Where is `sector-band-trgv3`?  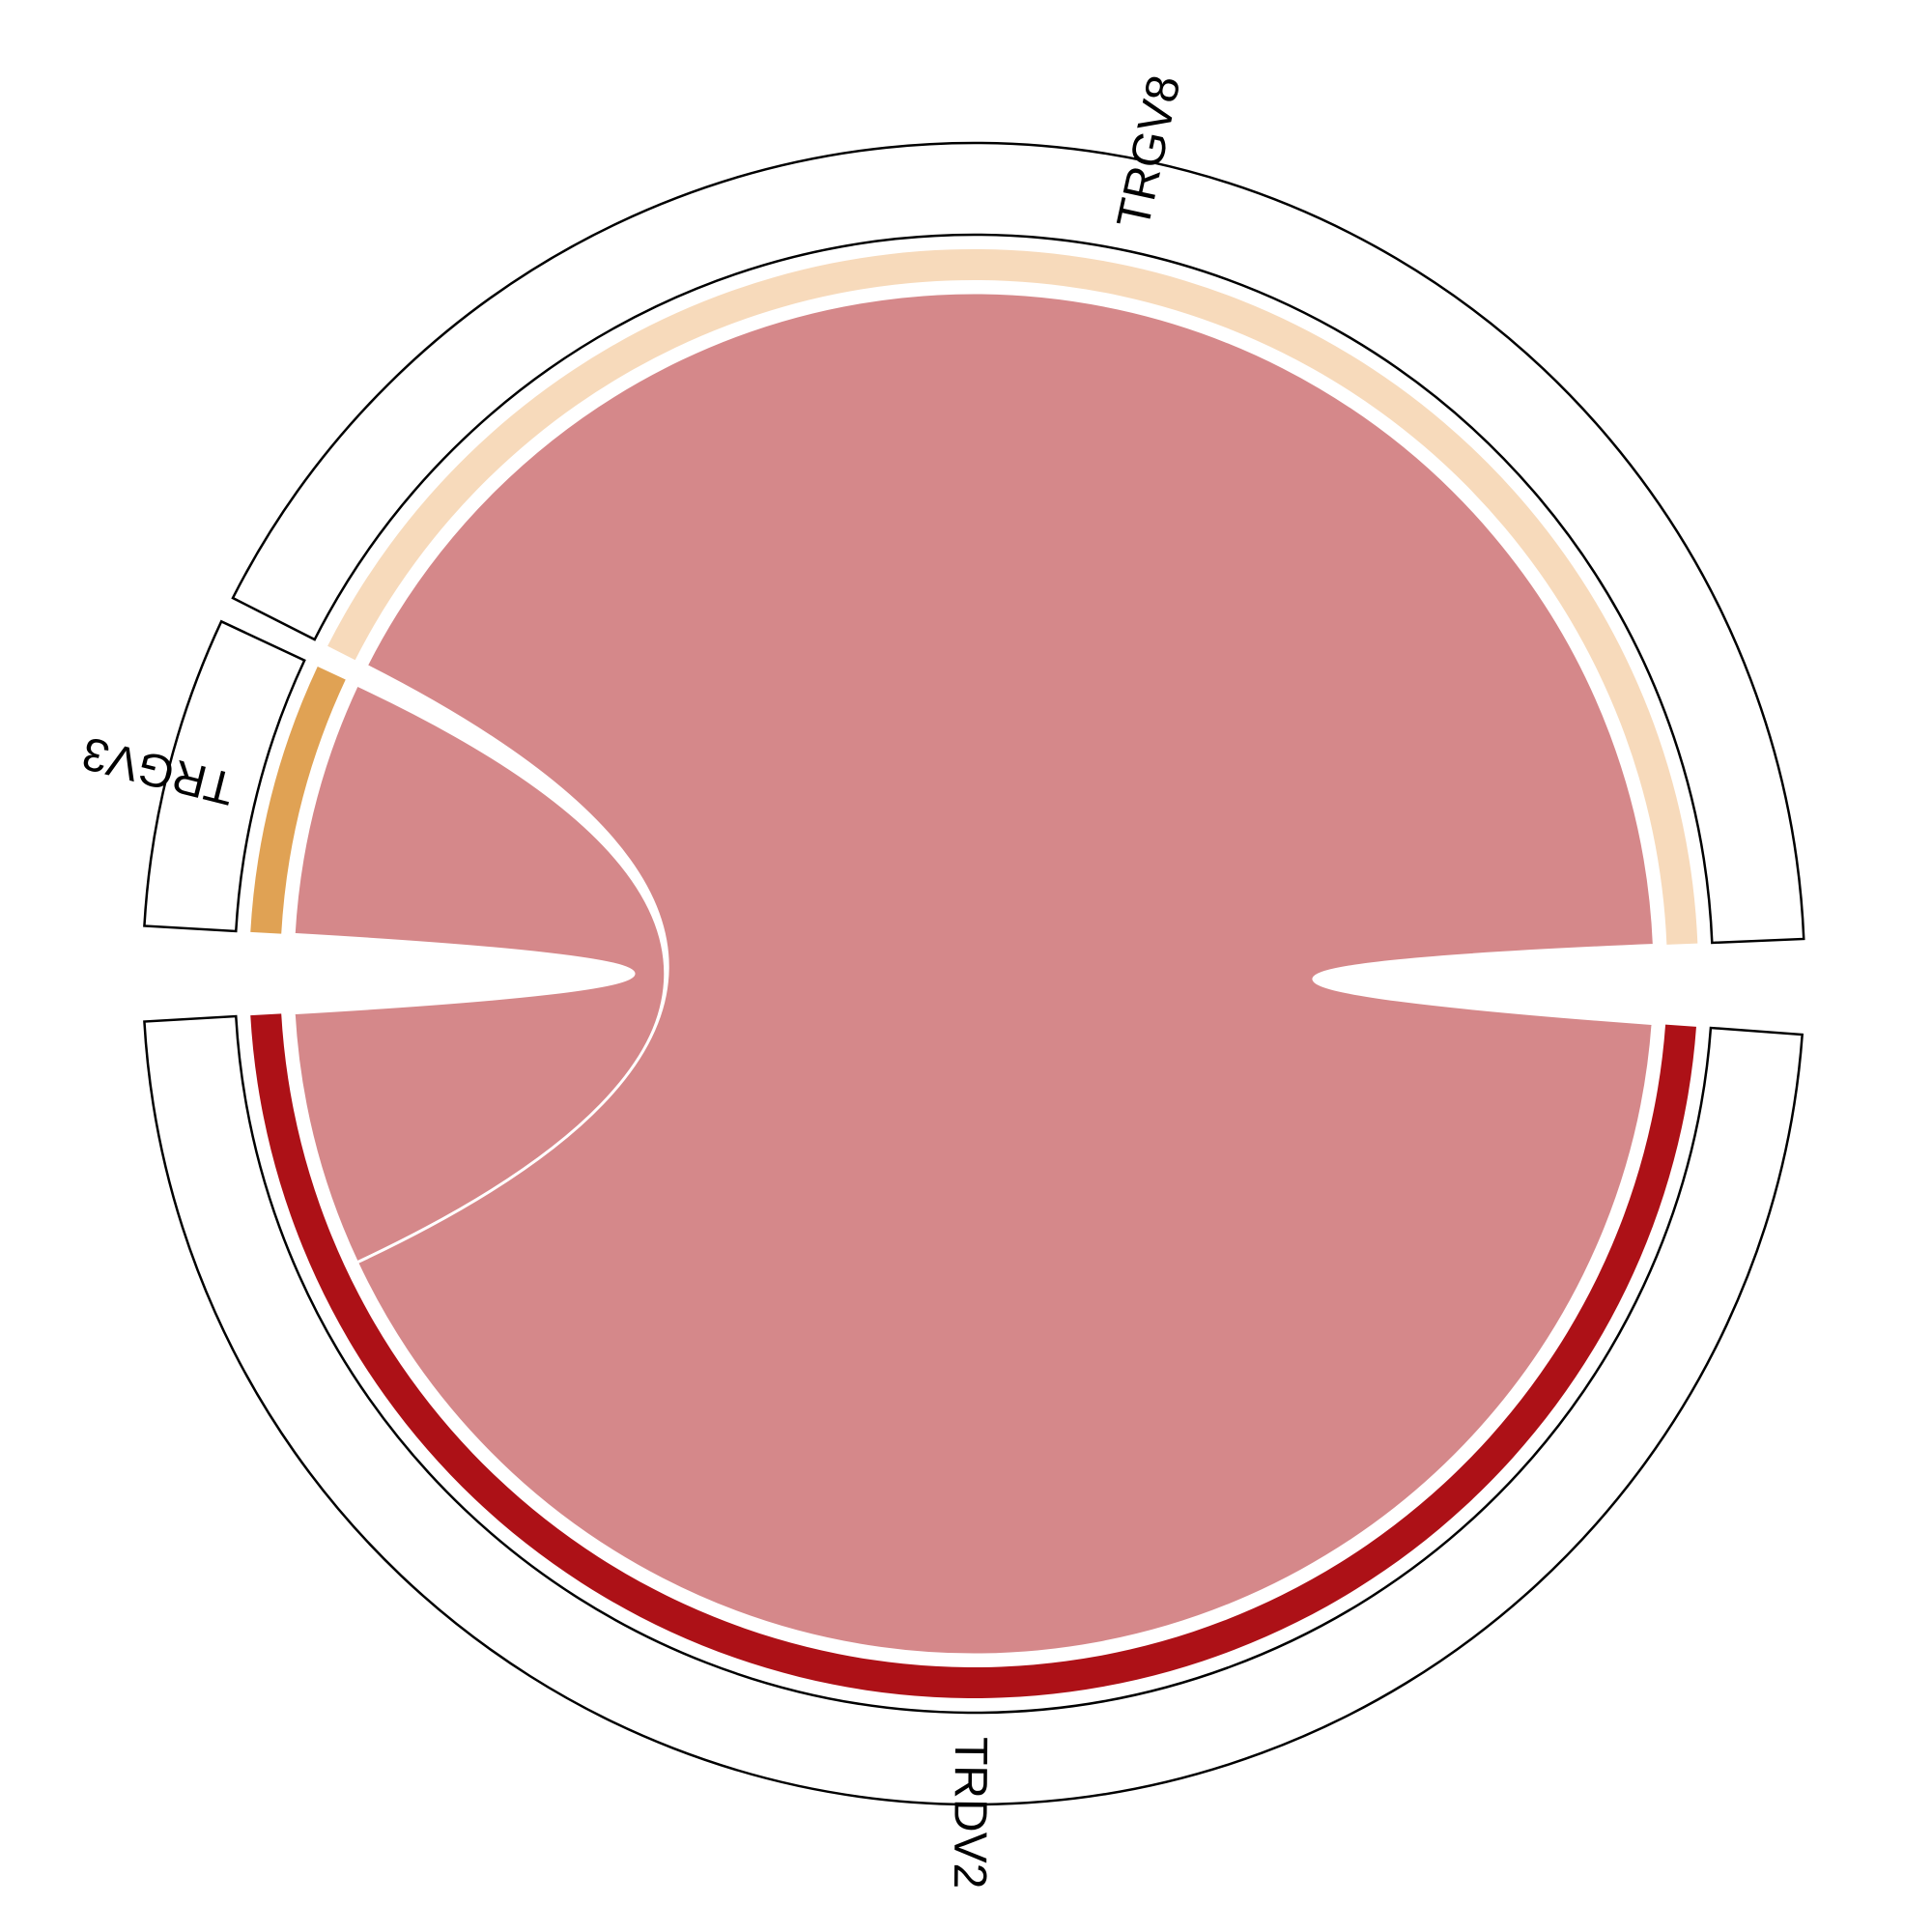
sector-band-trgv3 is located at coordinates (298, 800).